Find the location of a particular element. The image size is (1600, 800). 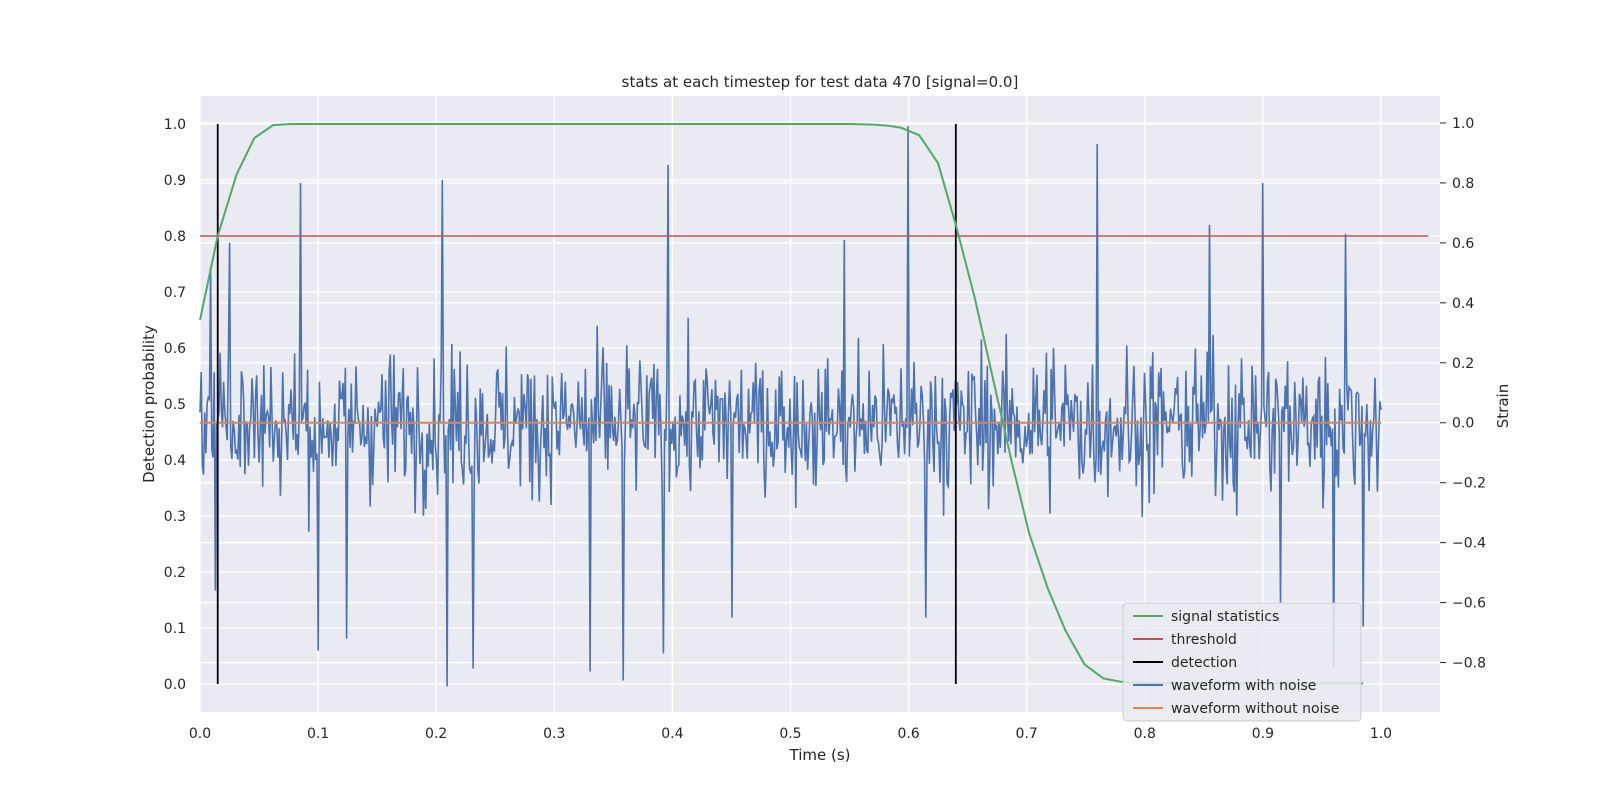

y-tick-label-right: −0.2 is located at coordinates (1469, 484).